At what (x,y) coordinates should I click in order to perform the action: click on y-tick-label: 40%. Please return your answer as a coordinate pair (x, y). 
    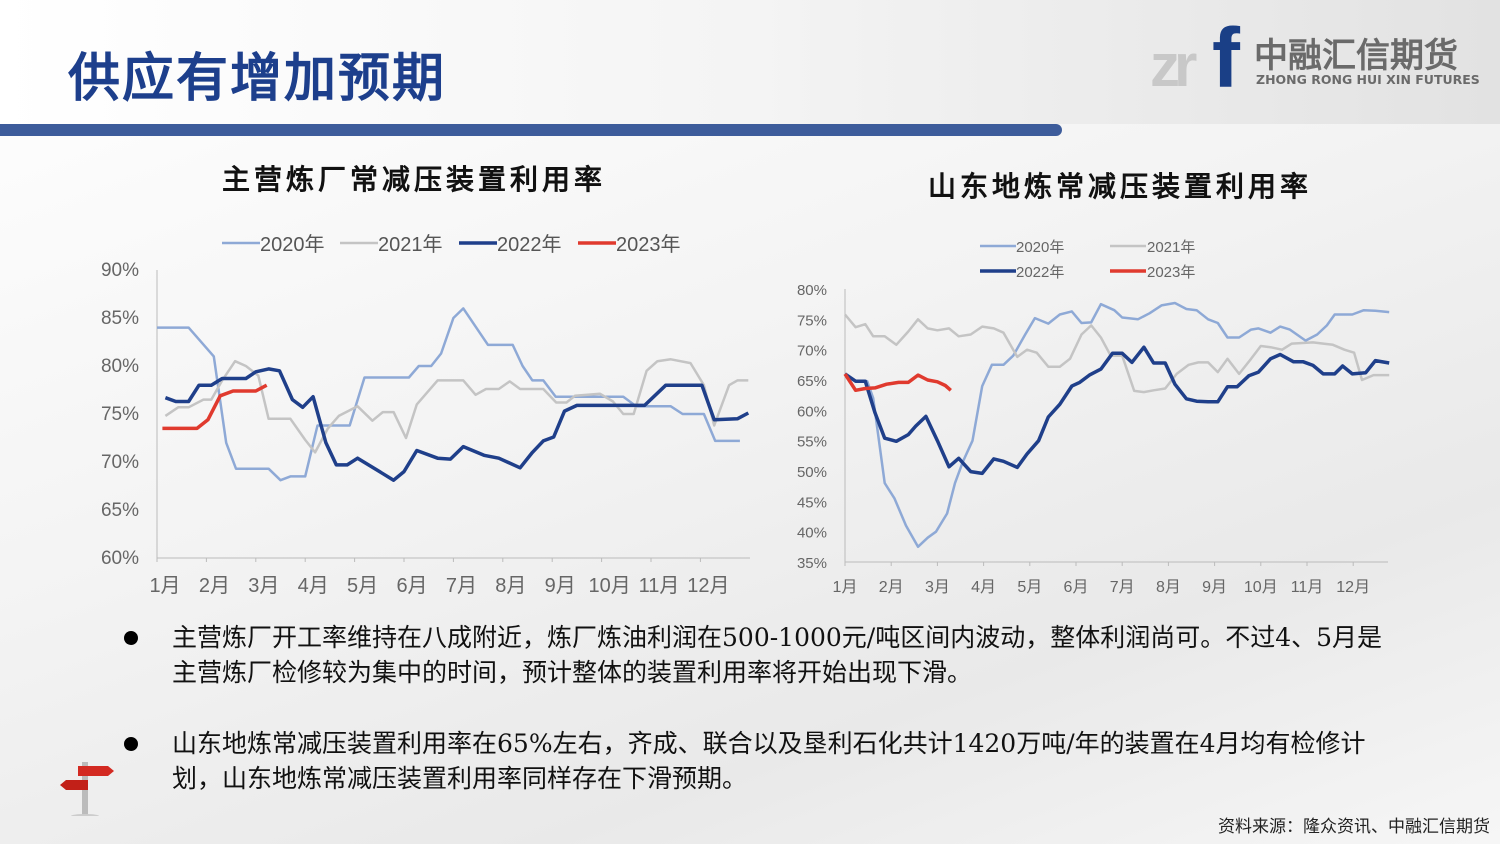
    Looking at the image, I should click on (812, 533).